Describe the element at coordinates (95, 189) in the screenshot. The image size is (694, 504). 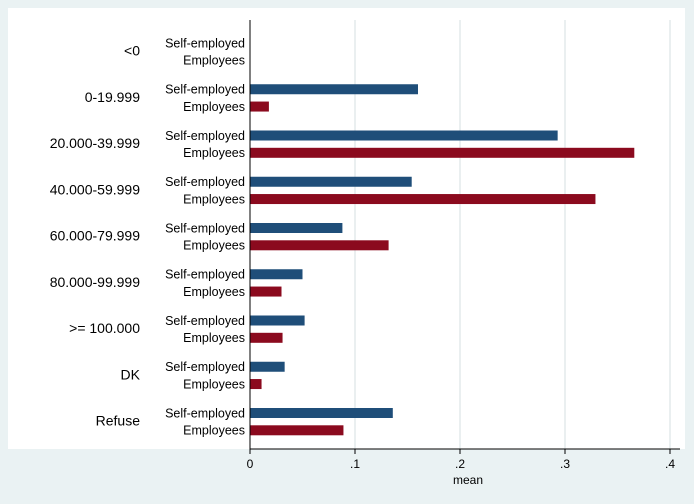
I see `category-label-3: 40.000-59.999` at that location.